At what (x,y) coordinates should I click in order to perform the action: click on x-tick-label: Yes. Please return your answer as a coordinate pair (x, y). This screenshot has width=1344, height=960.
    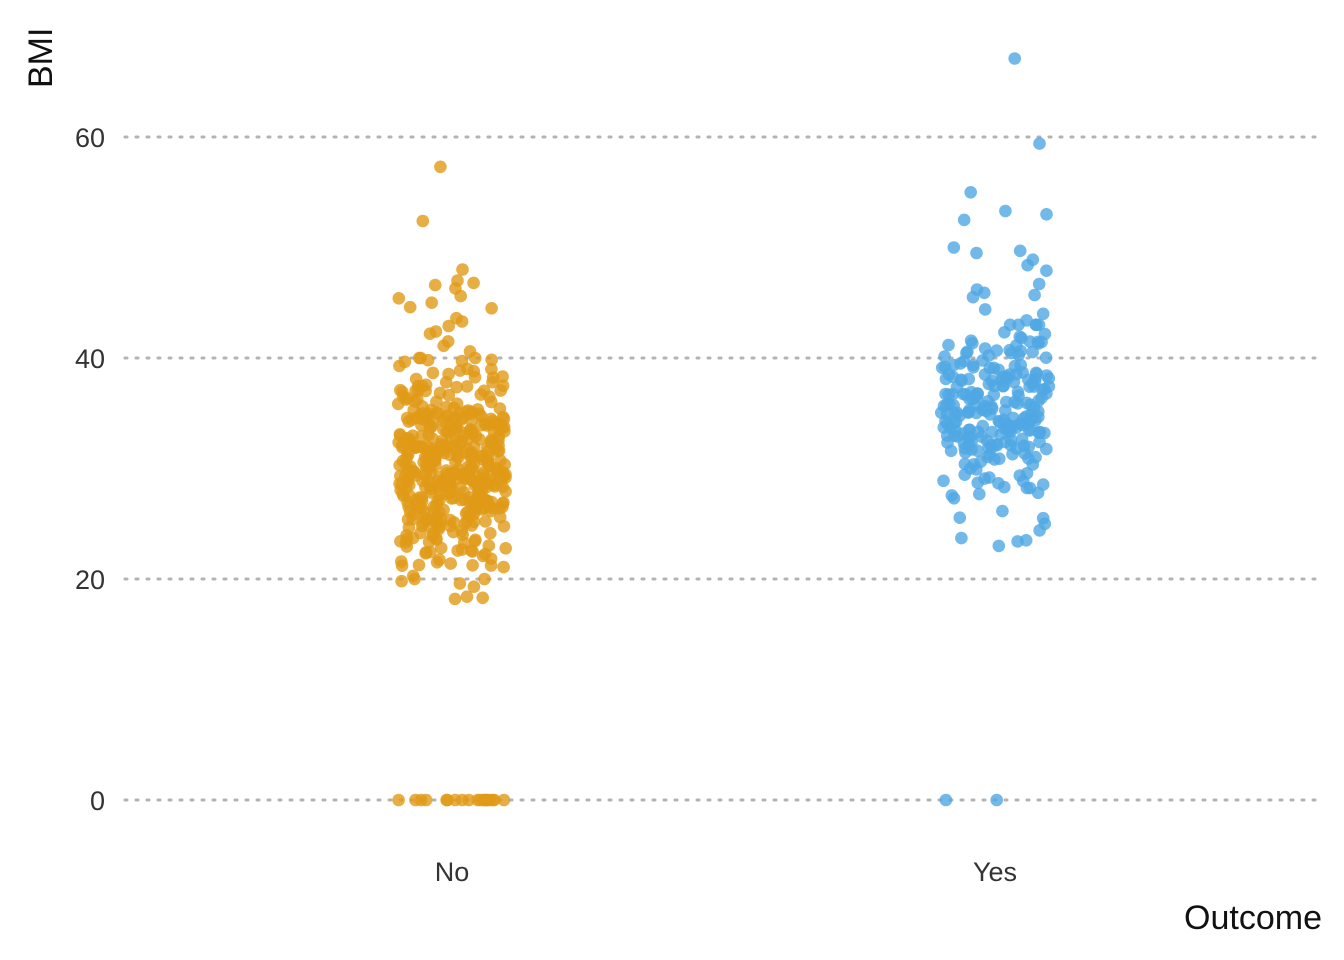
    Looking at the image, I should click on (995, 872).